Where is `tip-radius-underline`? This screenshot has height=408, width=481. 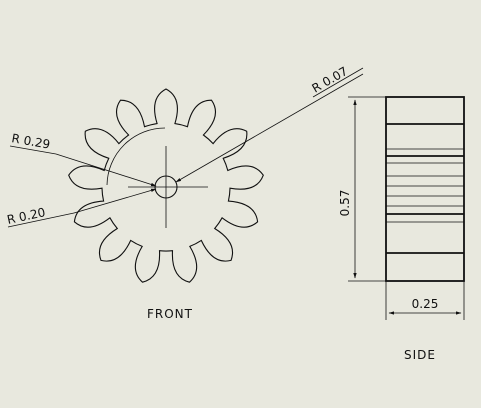 tip-radius-underline is located at coordinates (338, 82).